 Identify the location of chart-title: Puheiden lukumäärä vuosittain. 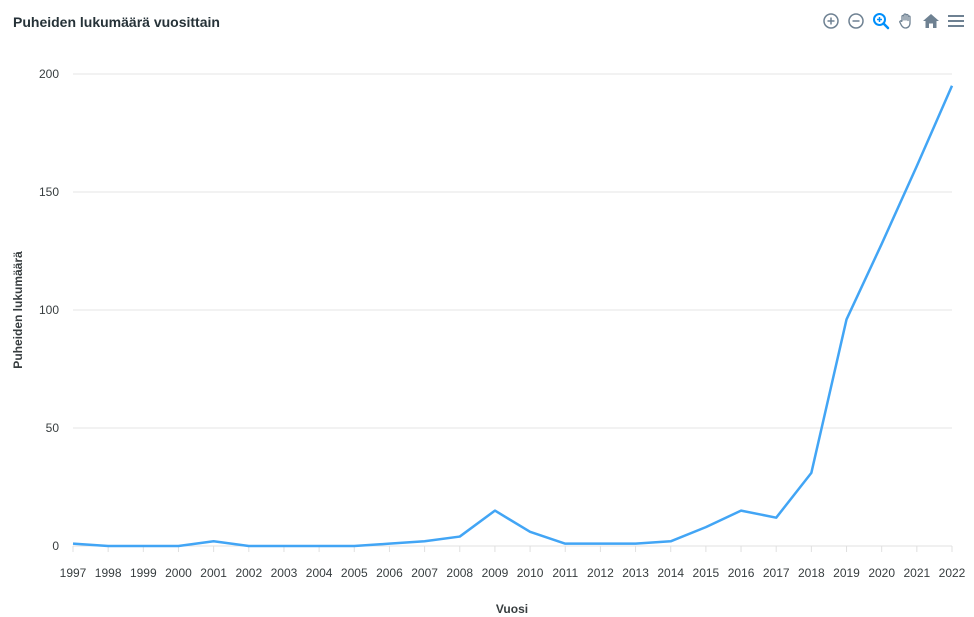
(116, 22).